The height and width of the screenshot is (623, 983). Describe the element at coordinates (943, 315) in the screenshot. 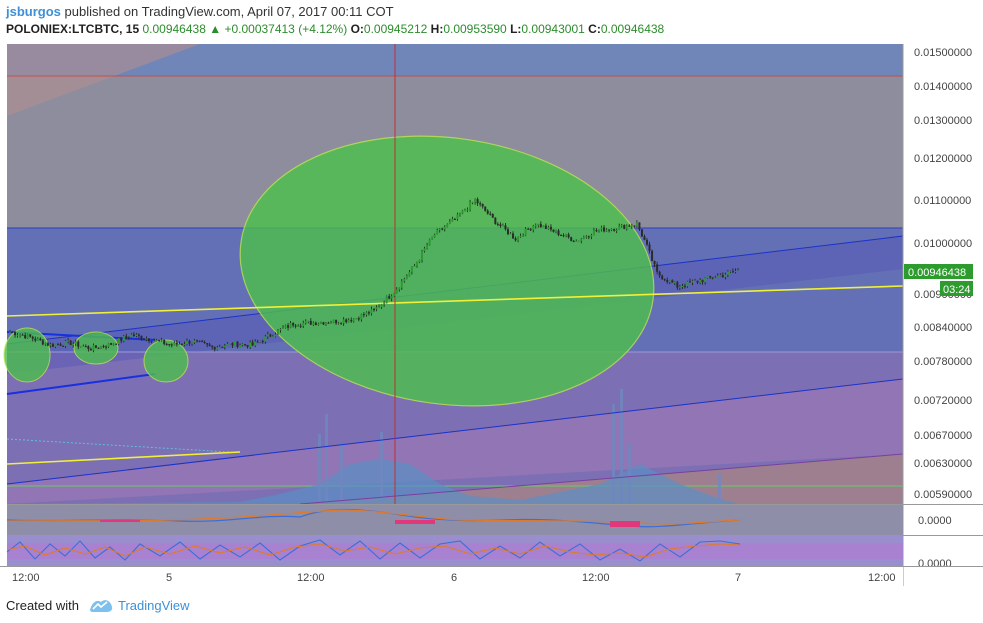

I see `price-axis` at that location.